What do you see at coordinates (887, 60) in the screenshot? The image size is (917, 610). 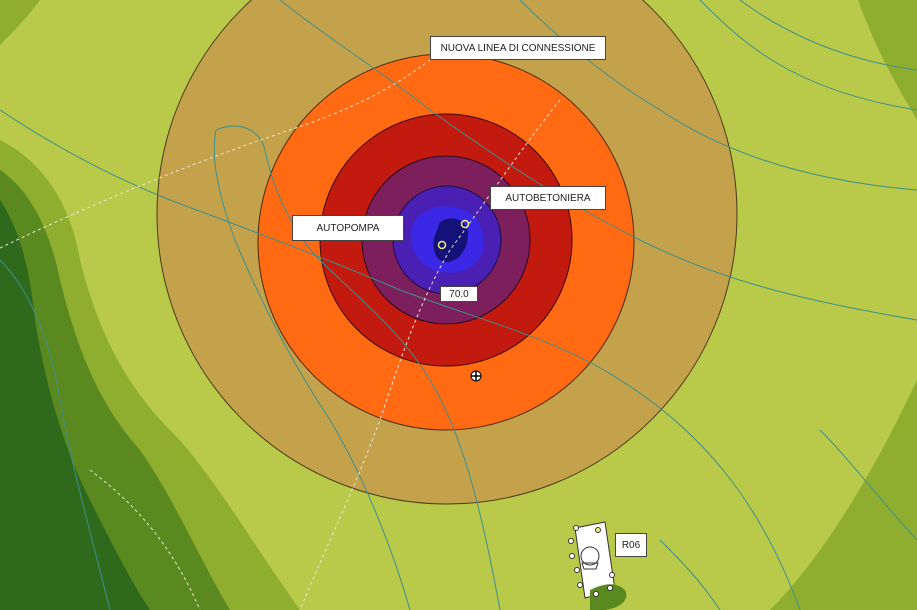 I see `terrain-patch-top-right` at bounding box center [887, 60].